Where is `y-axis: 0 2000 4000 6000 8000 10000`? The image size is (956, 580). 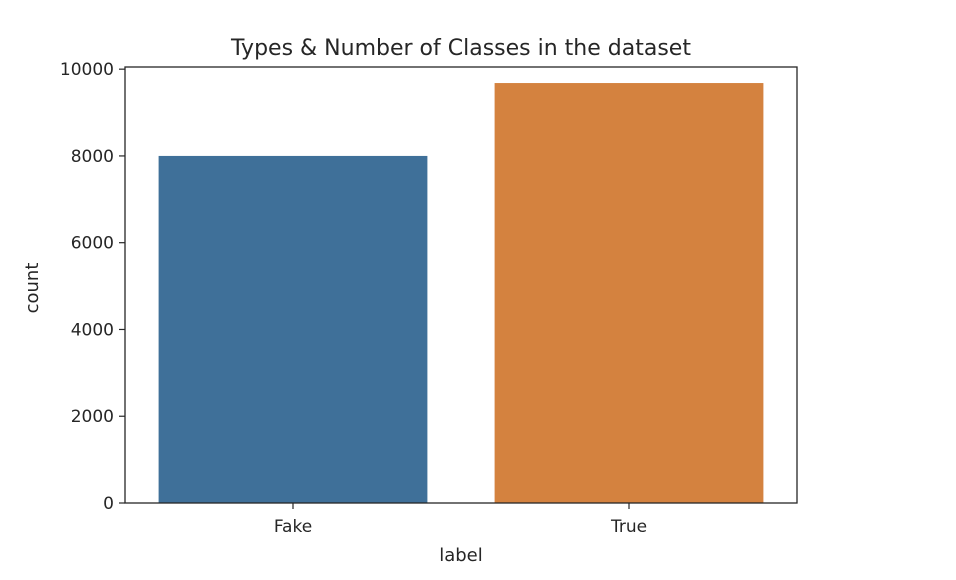 y-axis: 0 2000 4000 6000 8000 10000 is located at coordinates (92, 287).